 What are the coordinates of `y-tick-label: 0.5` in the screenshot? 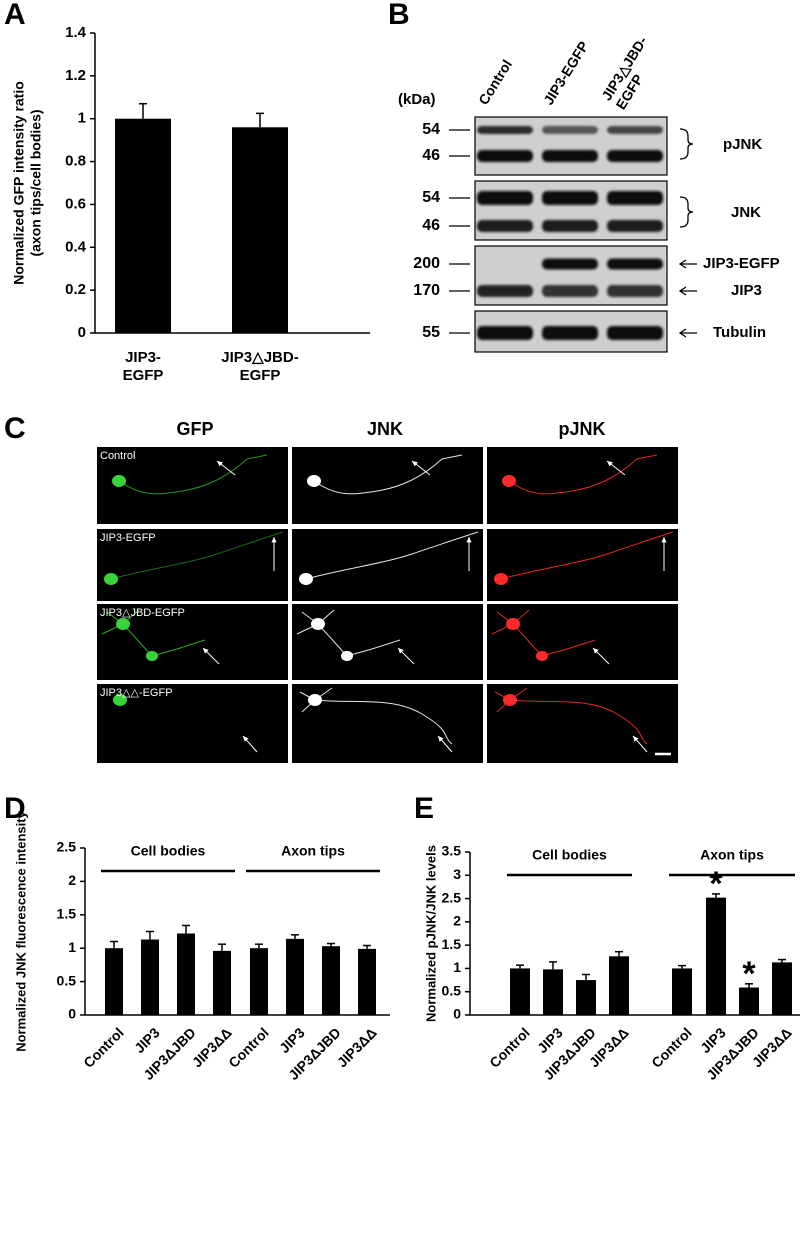 It's located at (67, 980).